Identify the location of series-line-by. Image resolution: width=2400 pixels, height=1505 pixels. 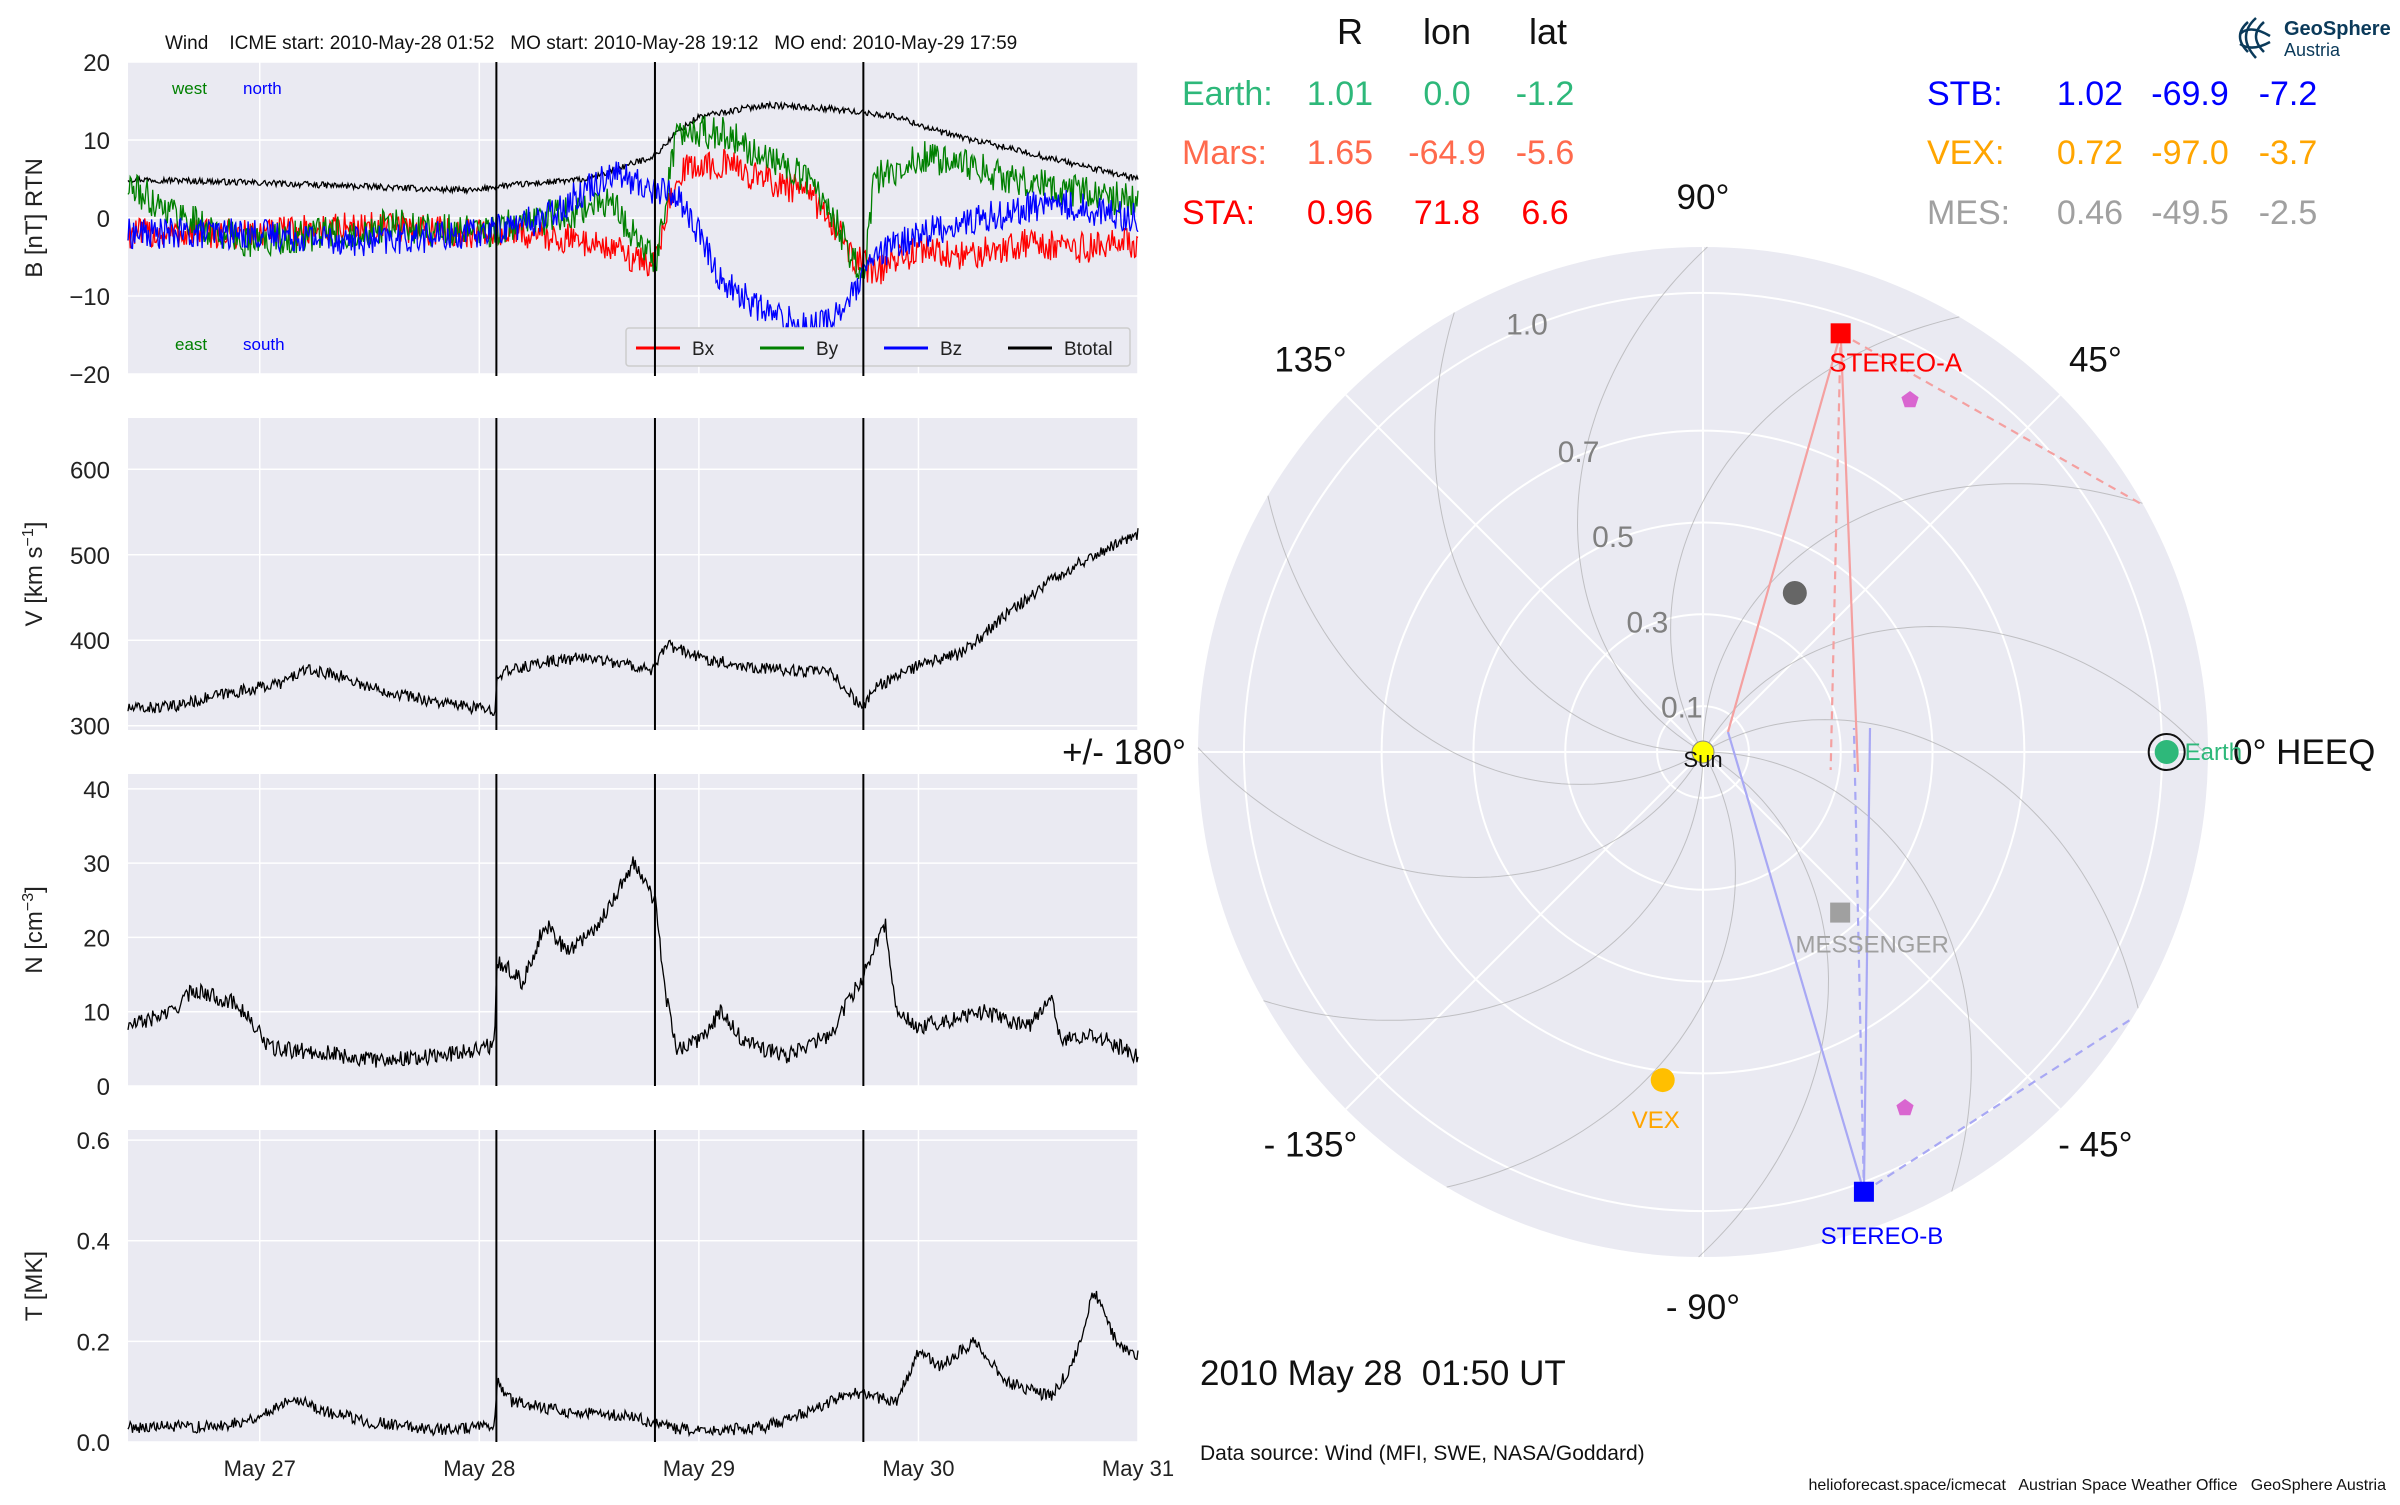
(633, 197).